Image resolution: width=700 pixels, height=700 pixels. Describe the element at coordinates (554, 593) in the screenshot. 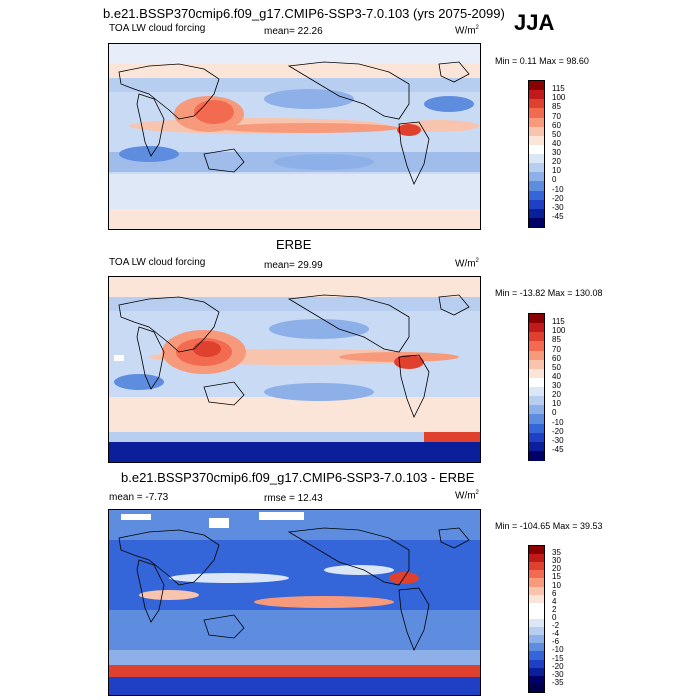

I see `colorbar-tick-label: 6` at that location.